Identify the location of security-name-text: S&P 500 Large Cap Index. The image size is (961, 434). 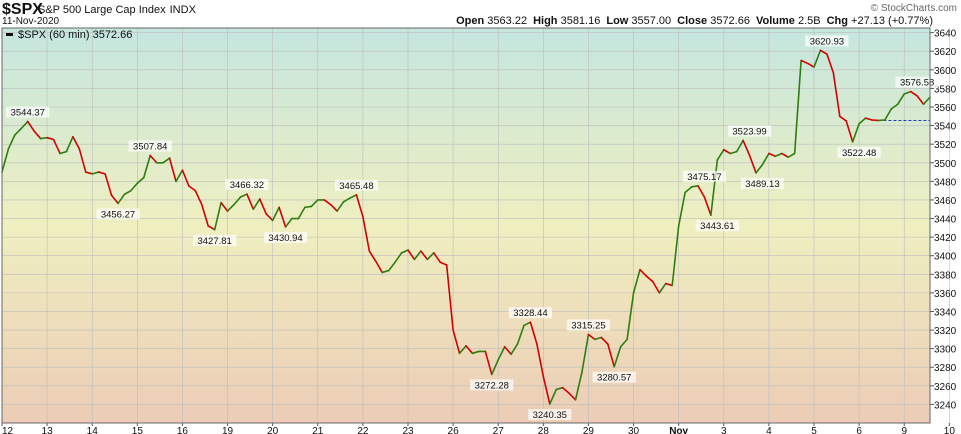
(102, 10).